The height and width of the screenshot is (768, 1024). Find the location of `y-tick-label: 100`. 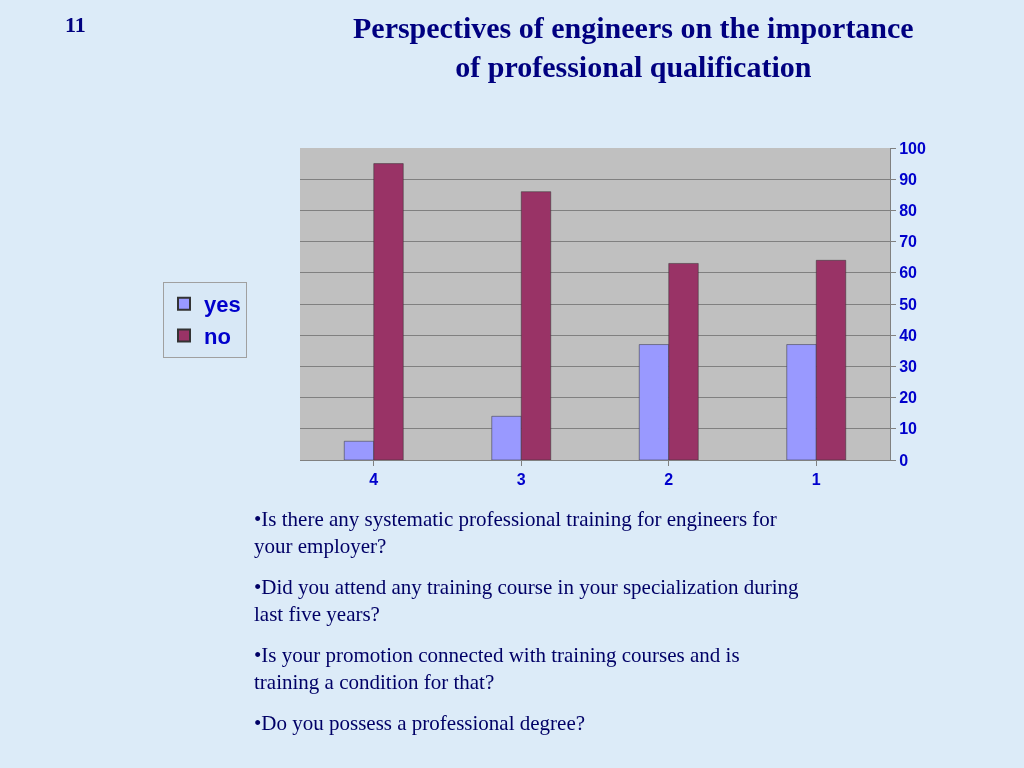

y-tick-label: 100 is located at coordinates (912, 148).